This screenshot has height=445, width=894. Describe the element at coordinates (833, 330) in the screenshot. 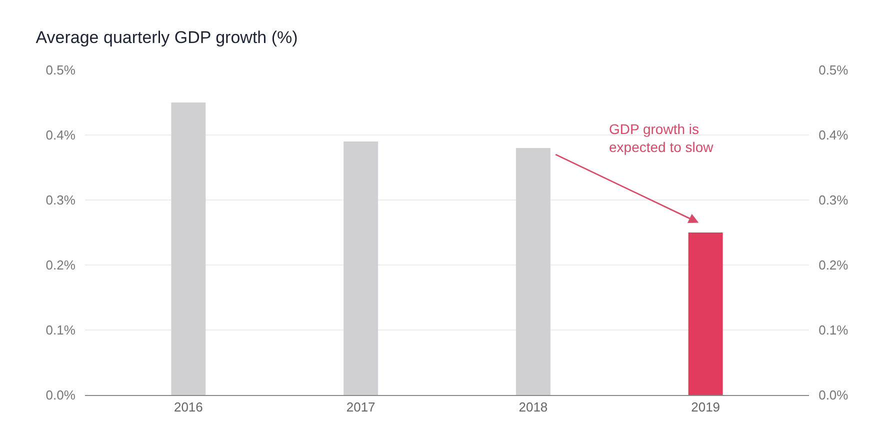

I see `y2-tick-label: 0.1%` at that location.